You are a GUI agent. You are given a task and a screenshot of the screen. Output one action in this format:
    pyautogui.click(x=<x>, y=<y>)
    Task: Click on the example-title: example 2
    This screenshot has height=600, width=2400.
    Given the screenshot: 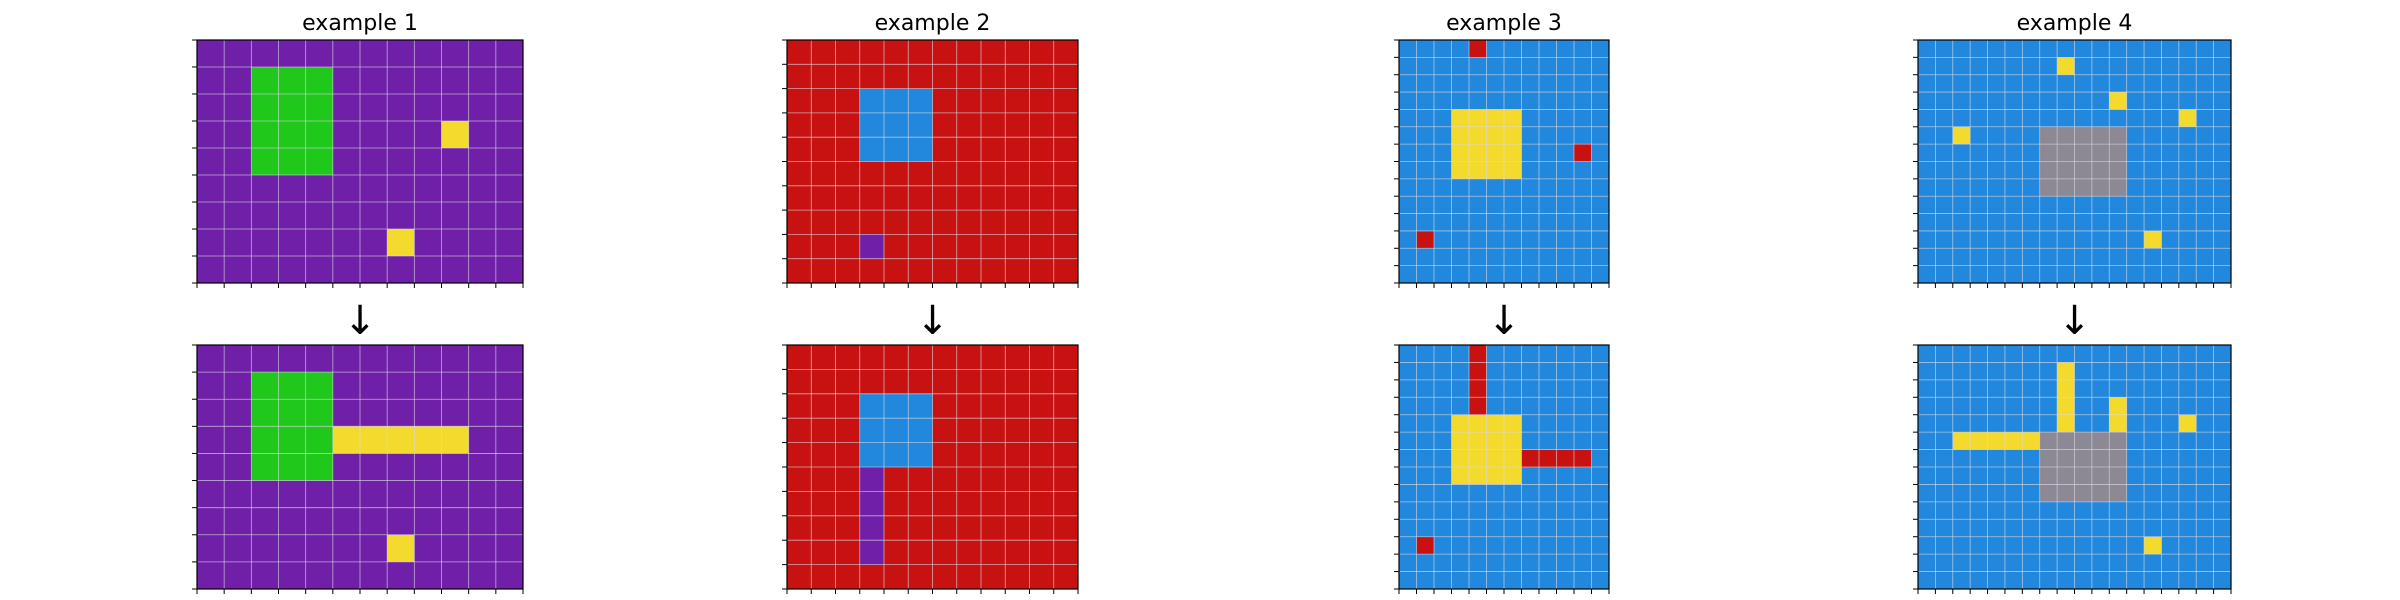 What is the action you would take?
    pyautogui.click(x=933, y=23)
    